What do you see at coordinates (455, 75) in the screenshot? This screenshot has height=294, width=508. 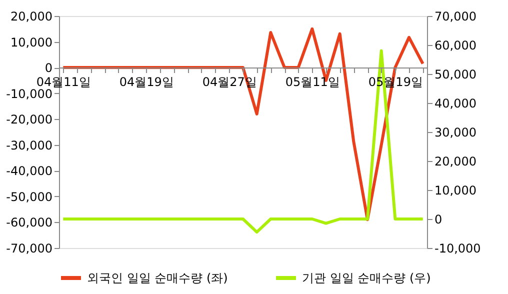 I see `y2-tick-label: 50,000` at bounding box center [455, 75].